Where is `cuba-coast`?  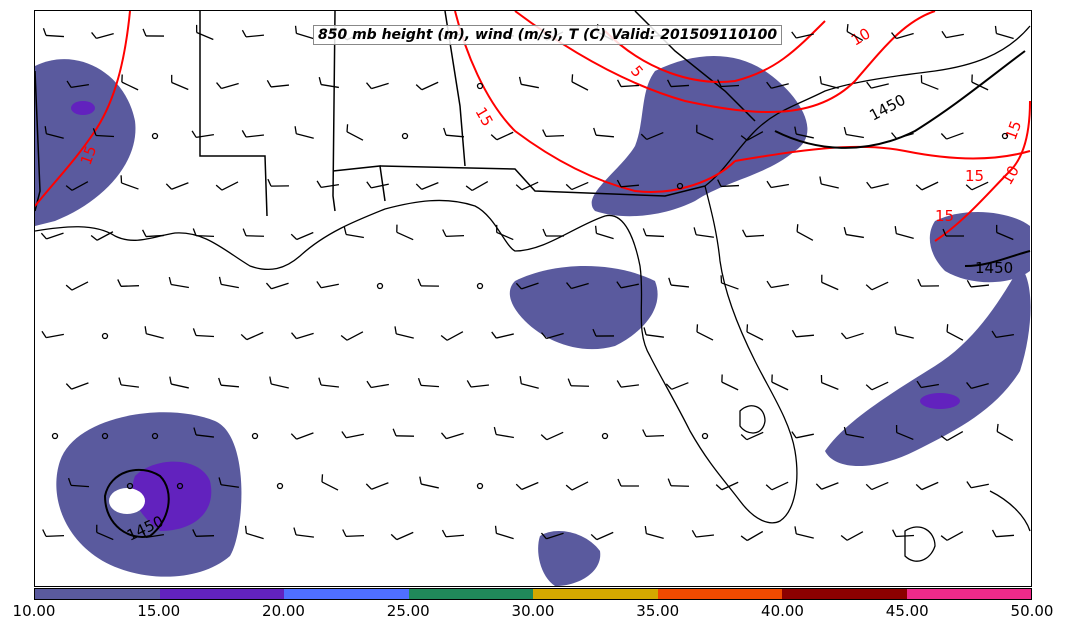 cuba-coast is located at coordinates (1010, 511).